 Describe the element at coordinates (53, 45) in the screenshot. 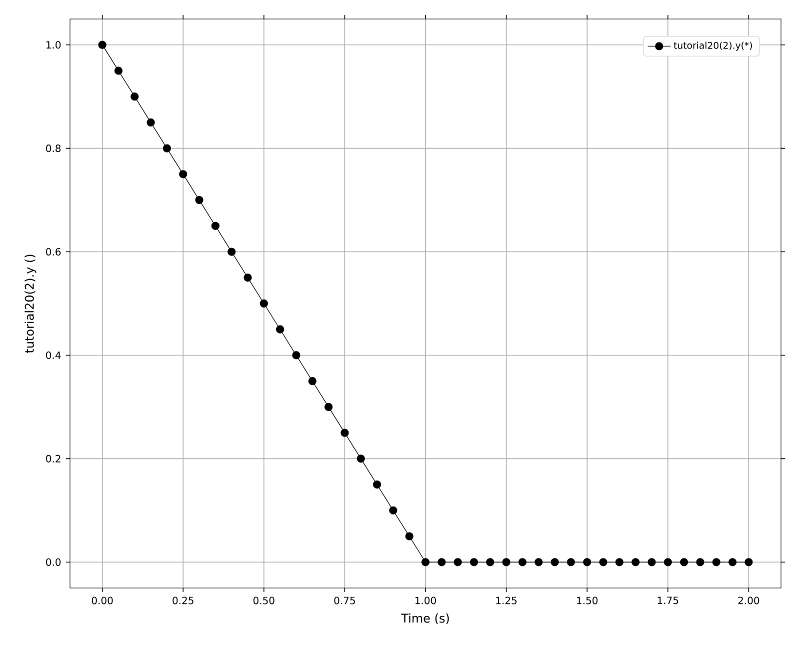

I see `y-tick-label: 1.0` at that location.